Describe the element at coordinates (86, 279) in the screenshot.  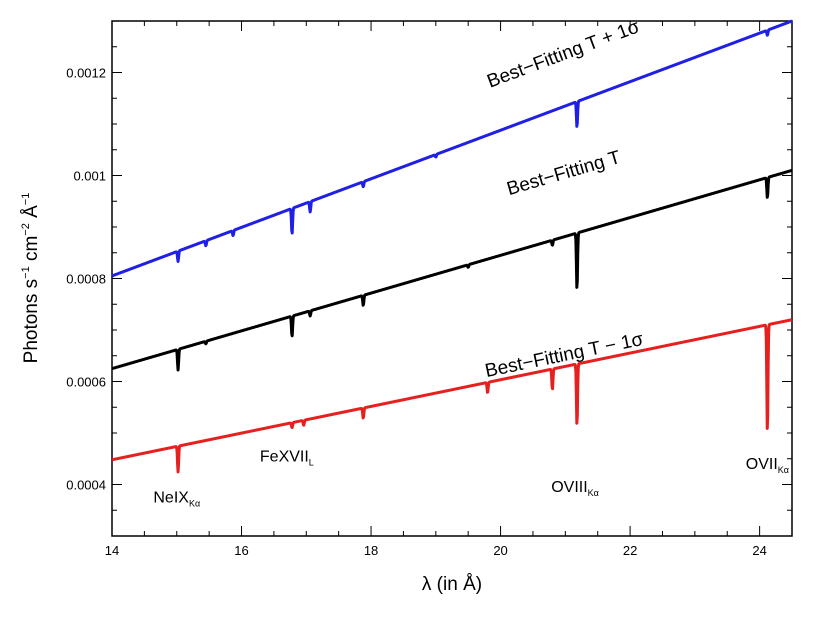
I see `y-tick-label: 0.0008` at that location.